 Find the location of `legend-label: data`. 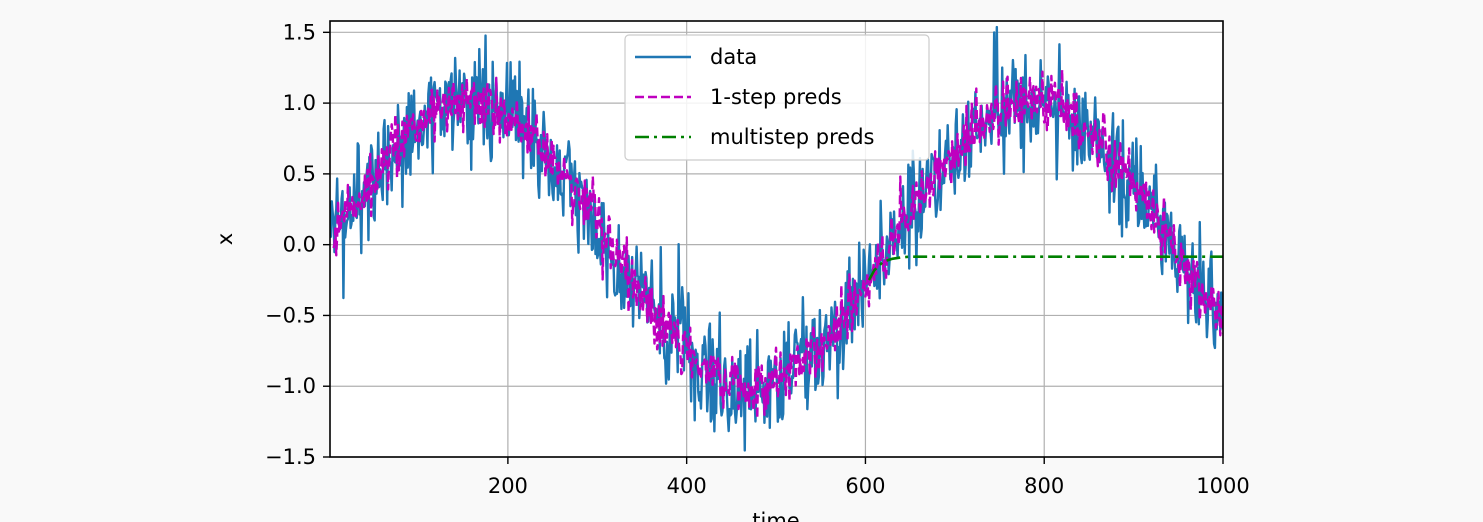

legend-label: data is located at coordinates (733, 57).